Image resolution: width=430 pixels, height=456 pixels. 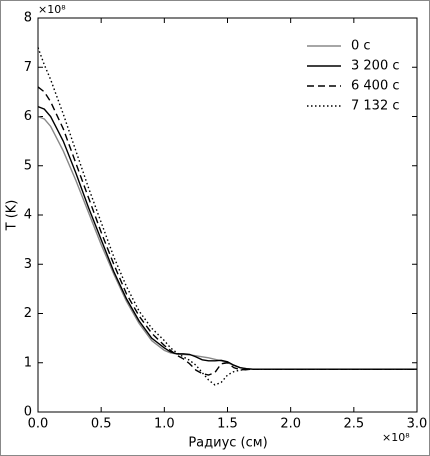 I want to click on y-axis-label: T (K), so click(x=12, y=216).